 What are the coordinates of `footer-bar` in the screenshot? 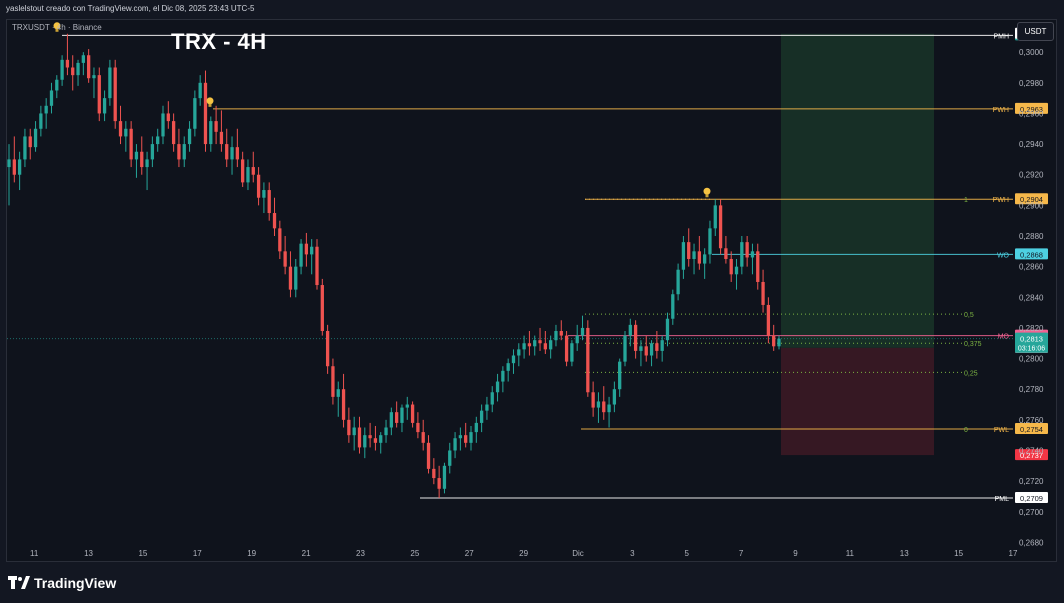 It's located at (532, 582).